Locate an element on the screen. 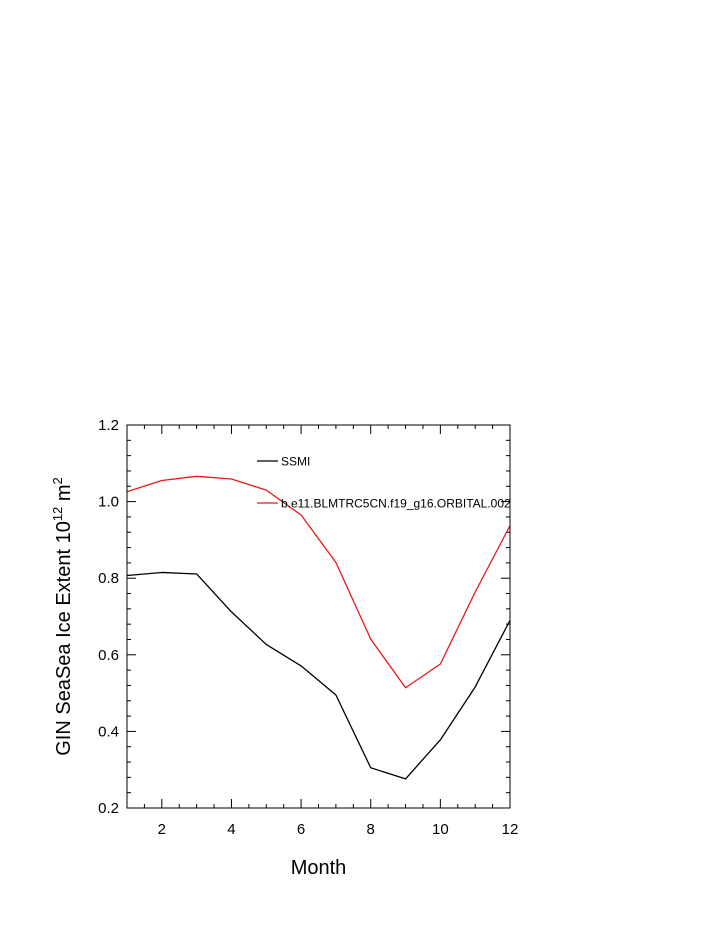 This screenshot has width=723, height=935. x-tick-label: 2 is located at coordinates (162, 829).